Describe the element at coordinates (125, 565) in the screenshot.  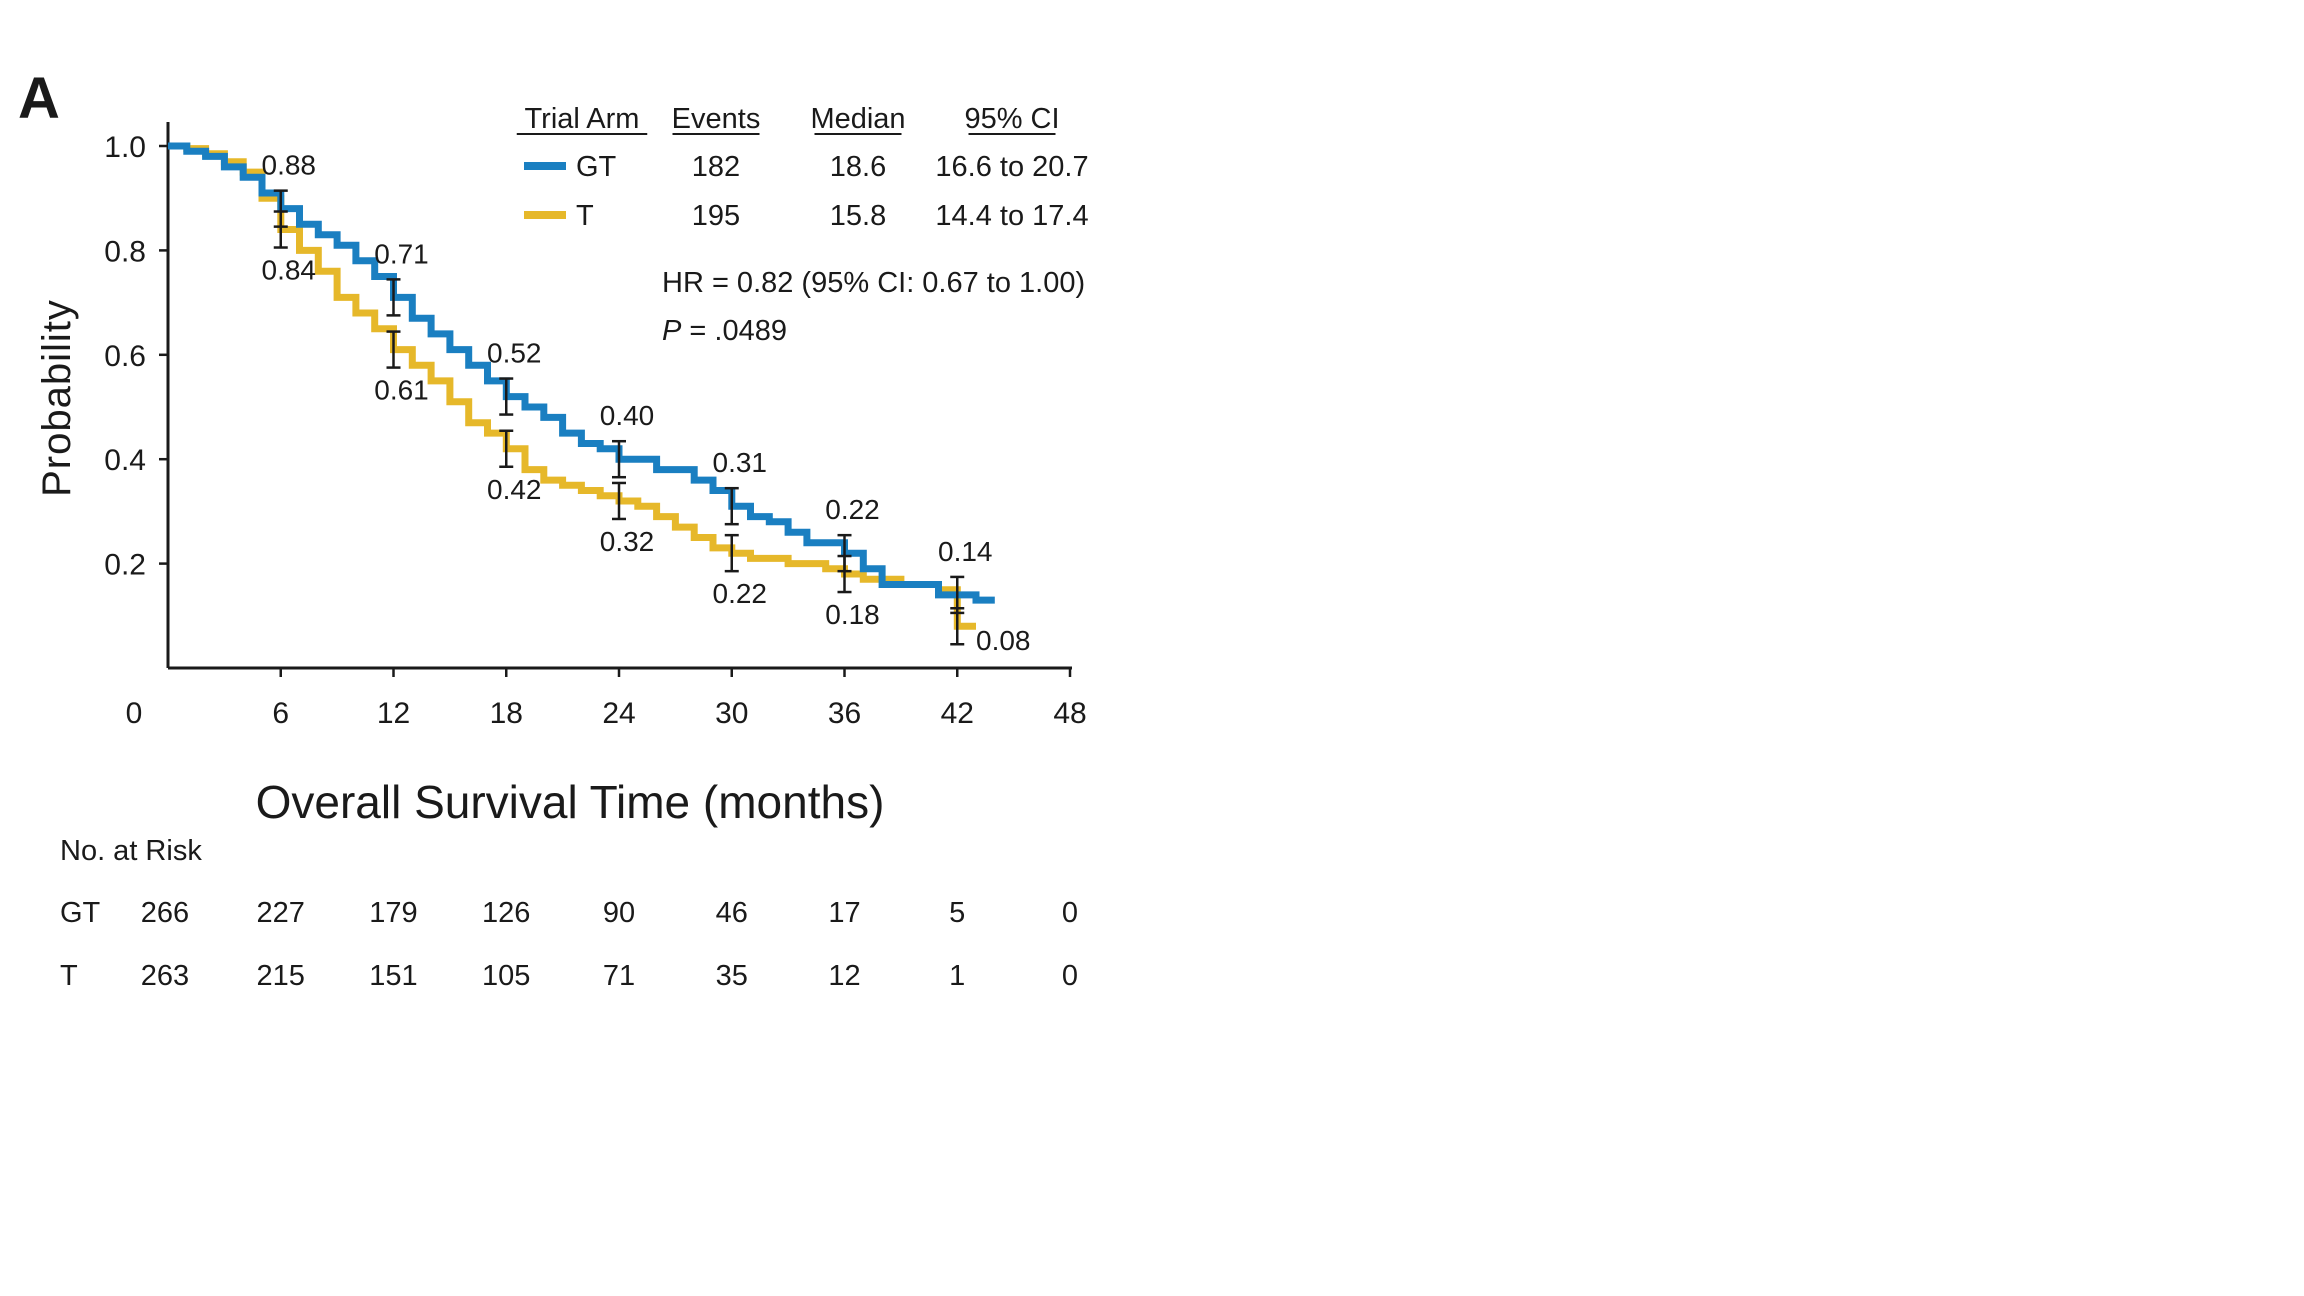
I see `y-tick-label: 0.2` at that location.